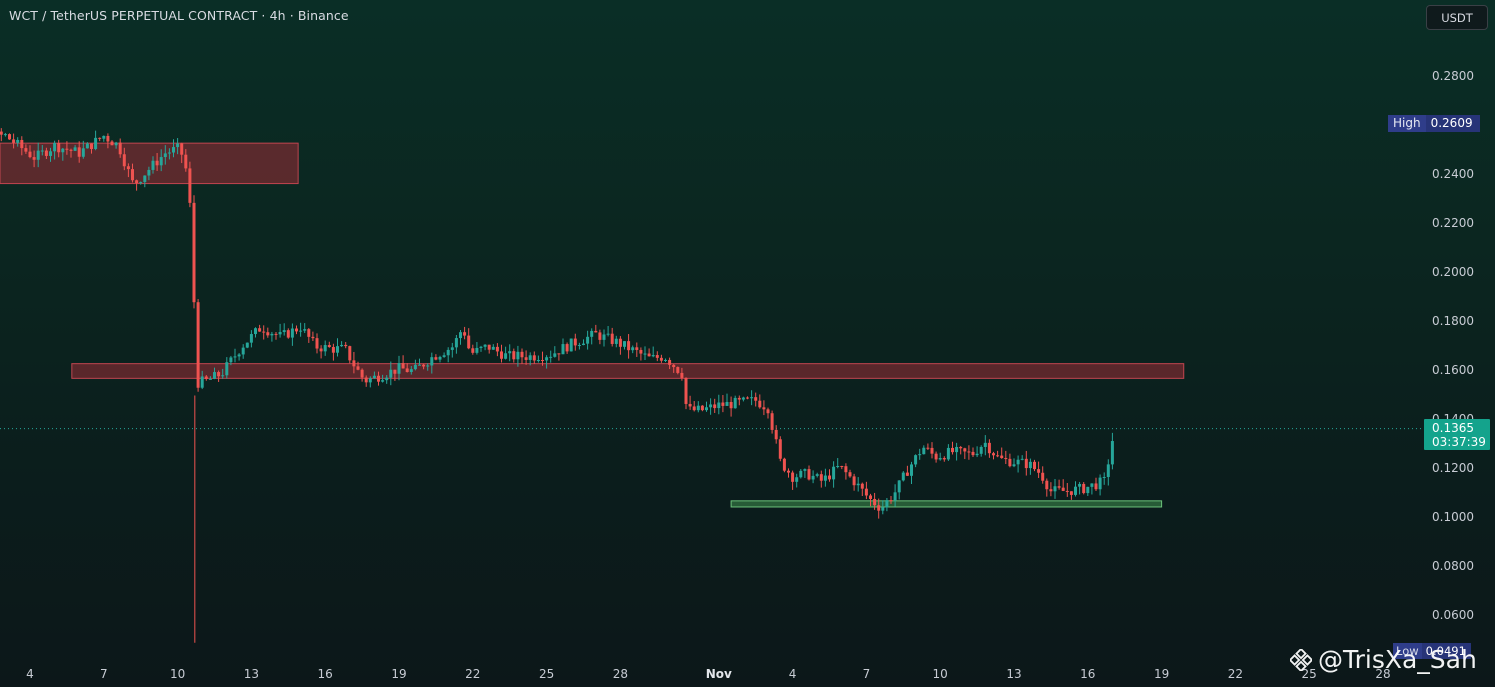  Describe the element at coordinates (1383, 659) in the screenshot. I see `watermark: @TrisXa_Sah` at that location.